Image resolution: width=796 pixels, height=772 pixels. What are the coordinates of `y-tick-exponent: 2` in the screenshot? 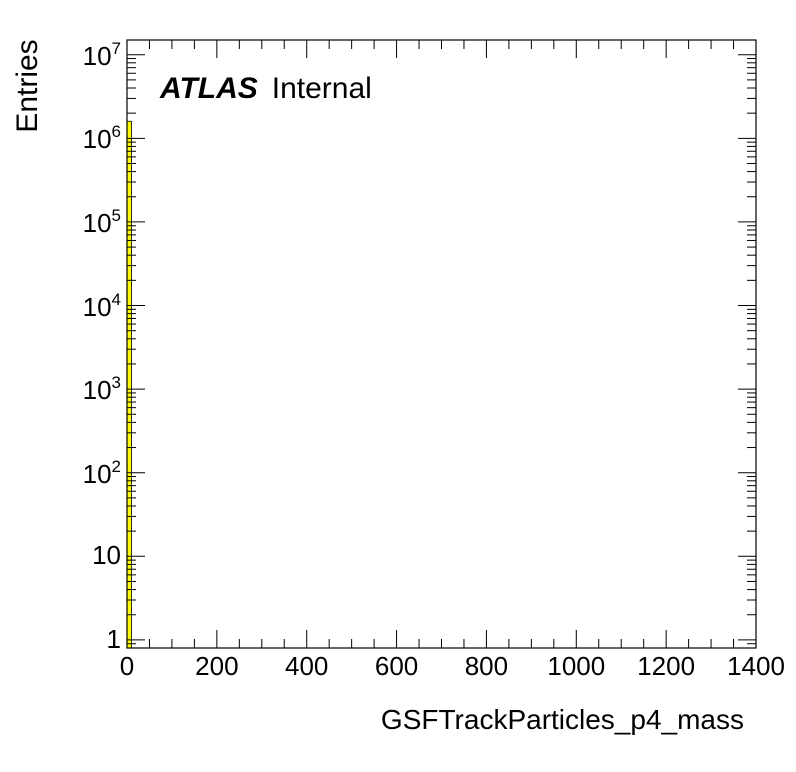 It's located at (116, 466).